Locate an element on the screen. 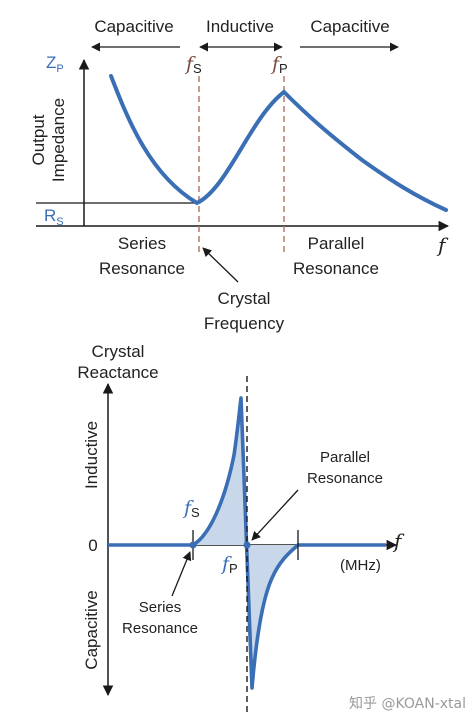 This screenshot has height=718, width=474. inductive-label: Inductive is located at coordinates (91, 455).